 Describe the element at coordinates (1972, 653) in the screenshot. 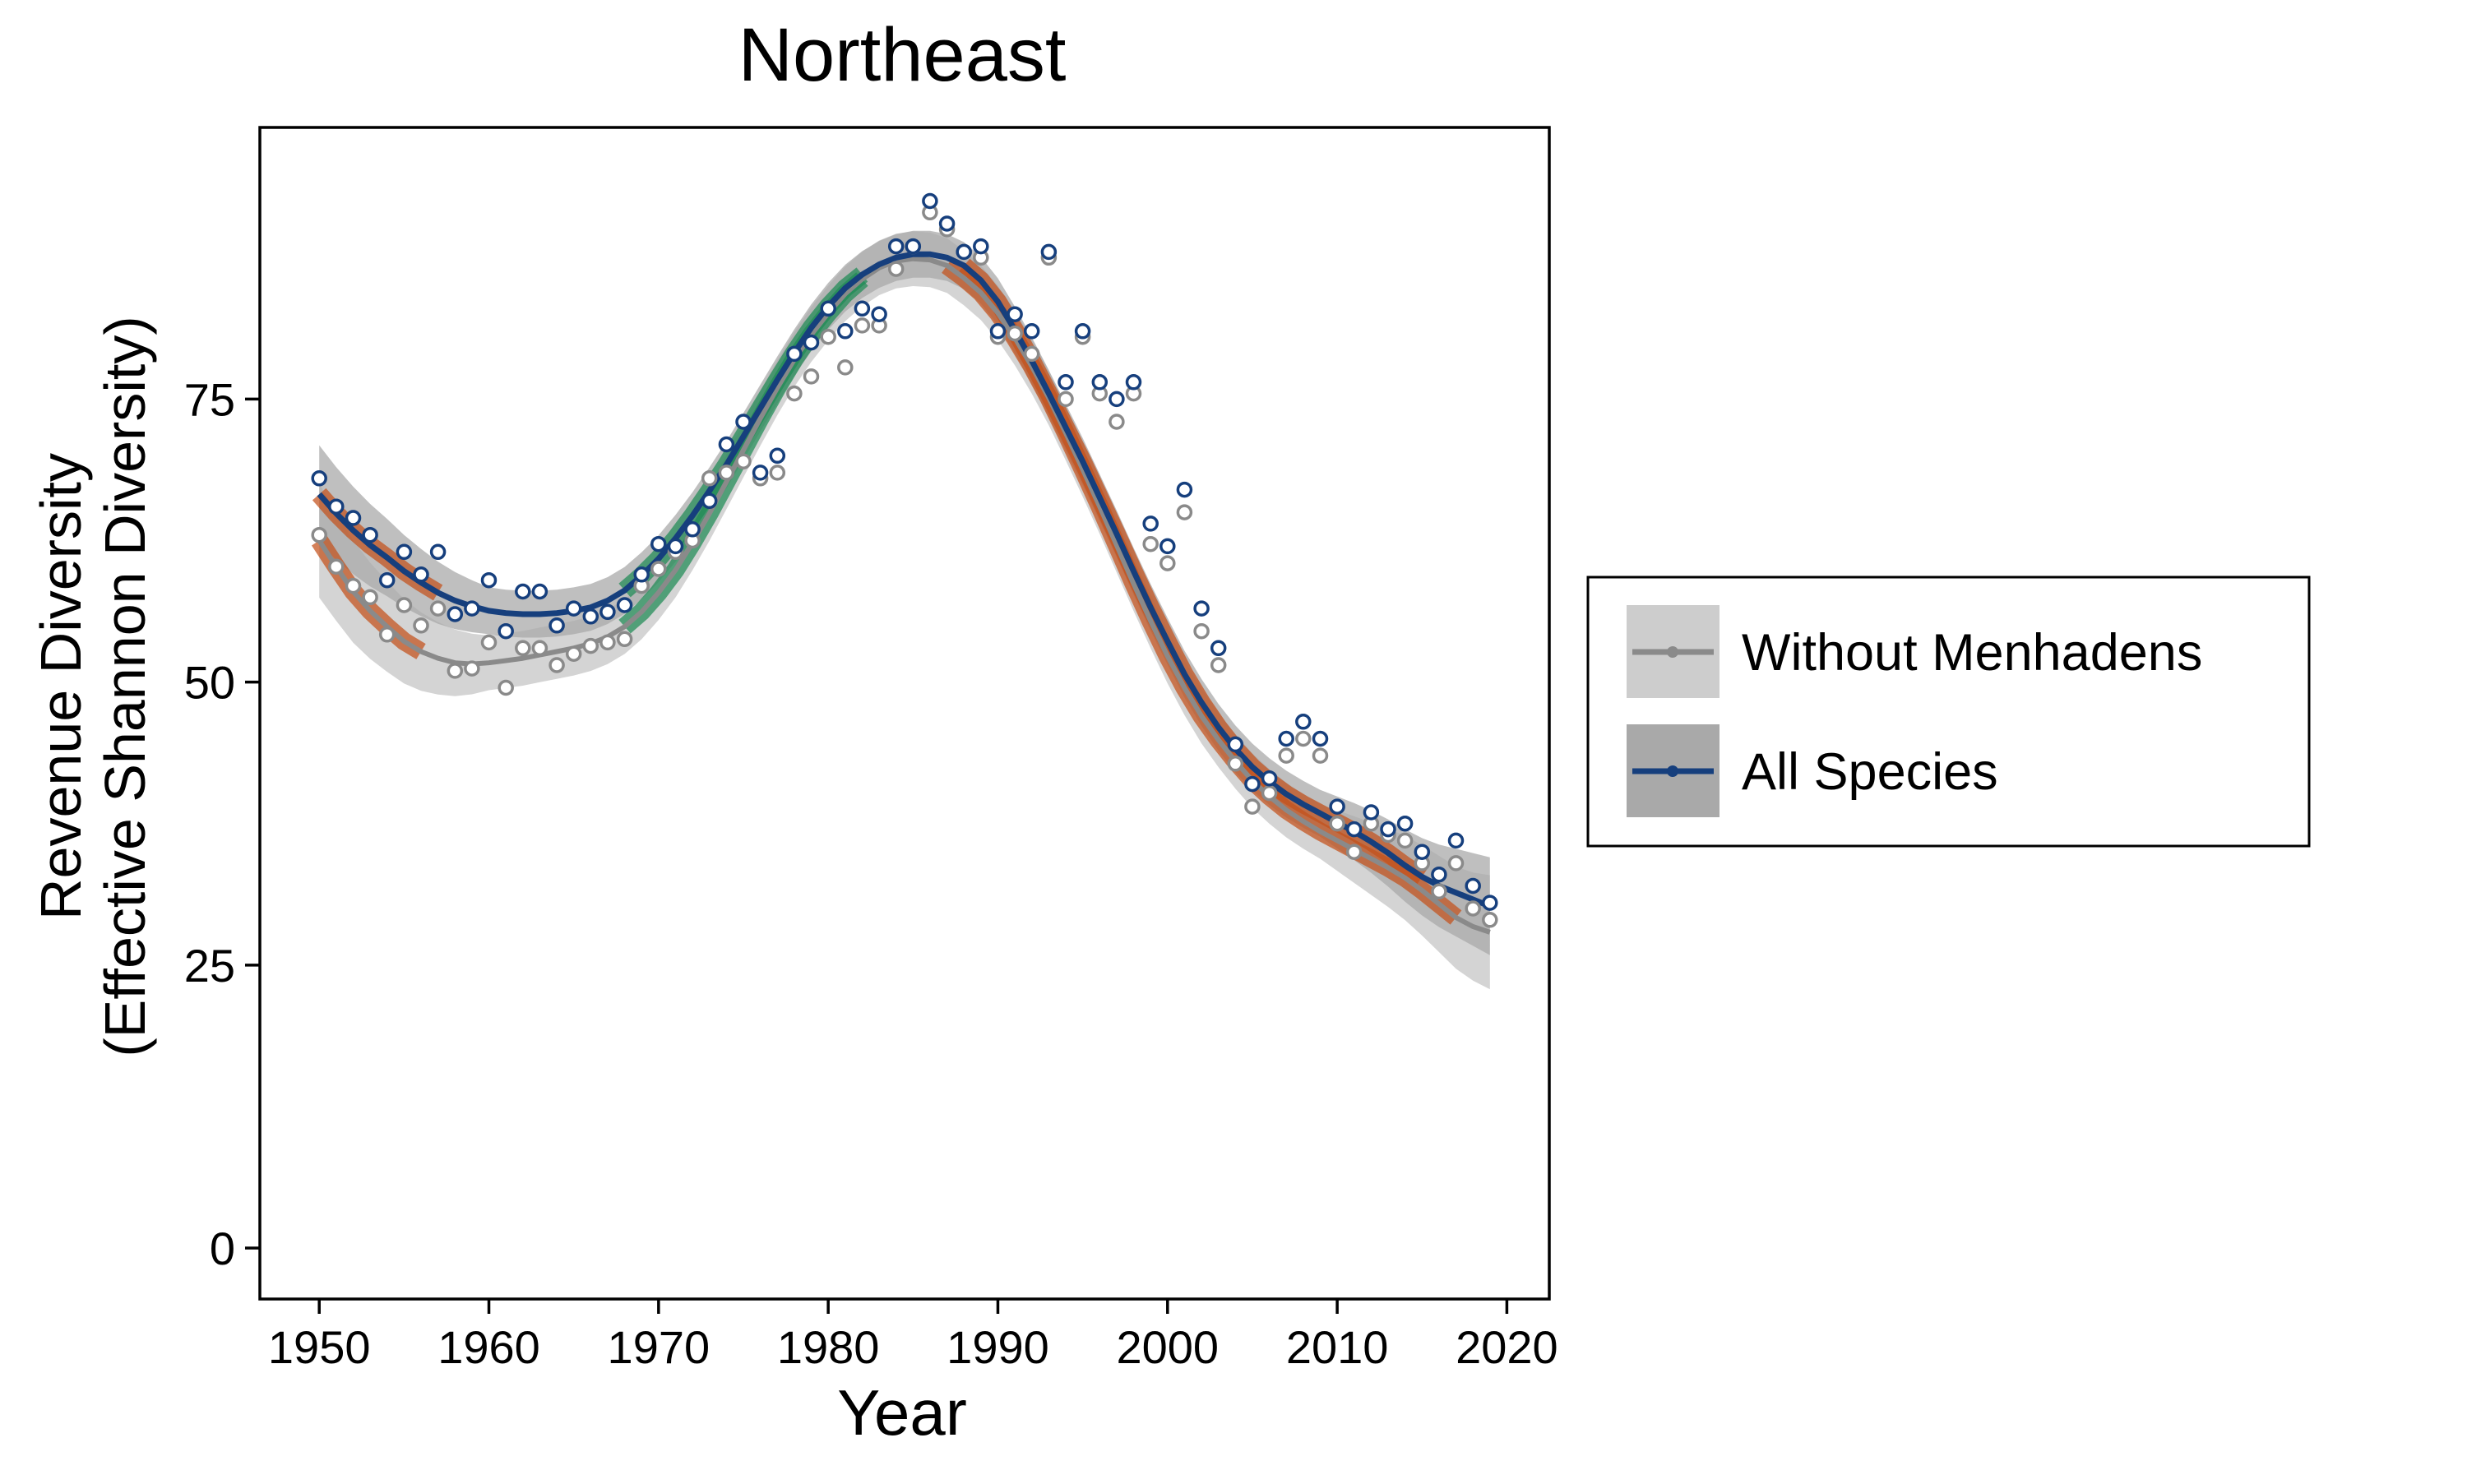

I see `legend-label-without-menhadens: Without Menhadens` at that location.